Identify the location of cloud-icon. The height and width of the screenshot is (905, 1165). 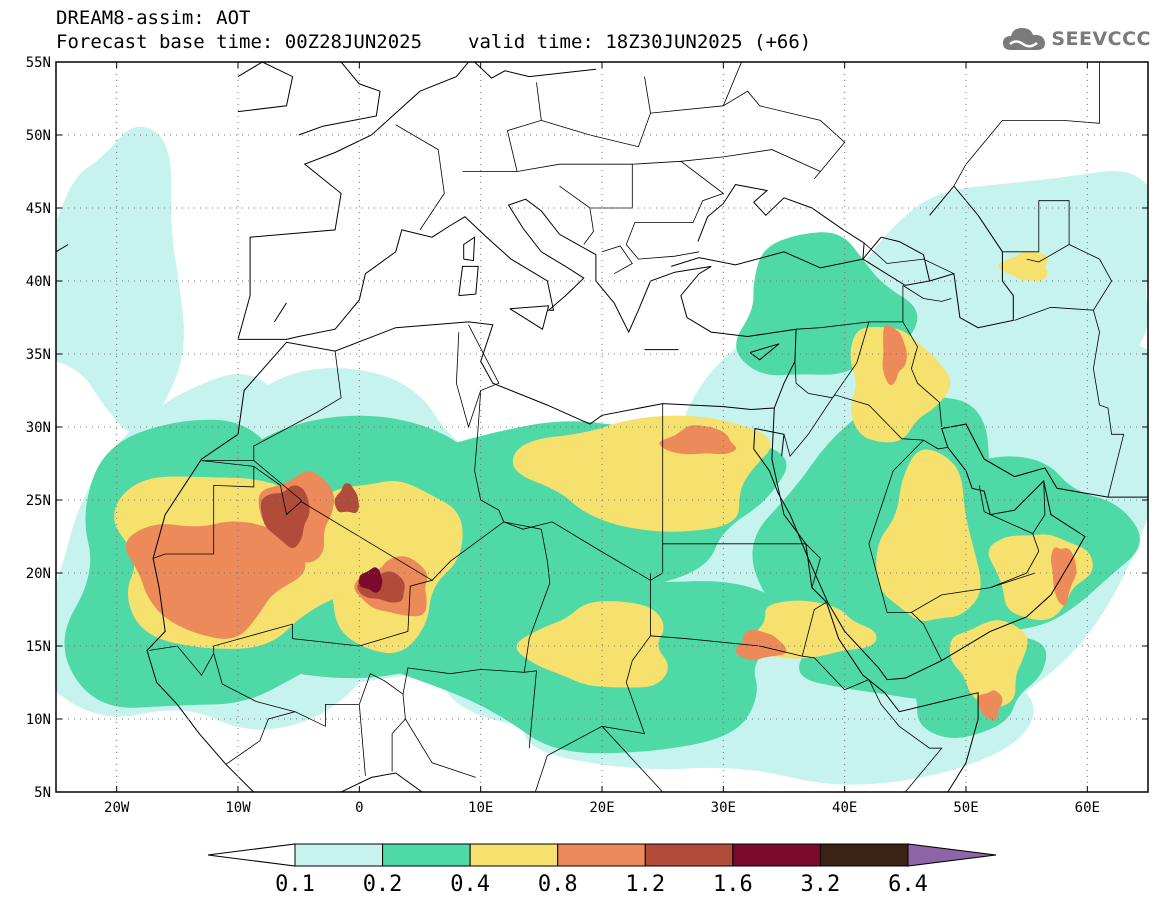
(1024, 39).